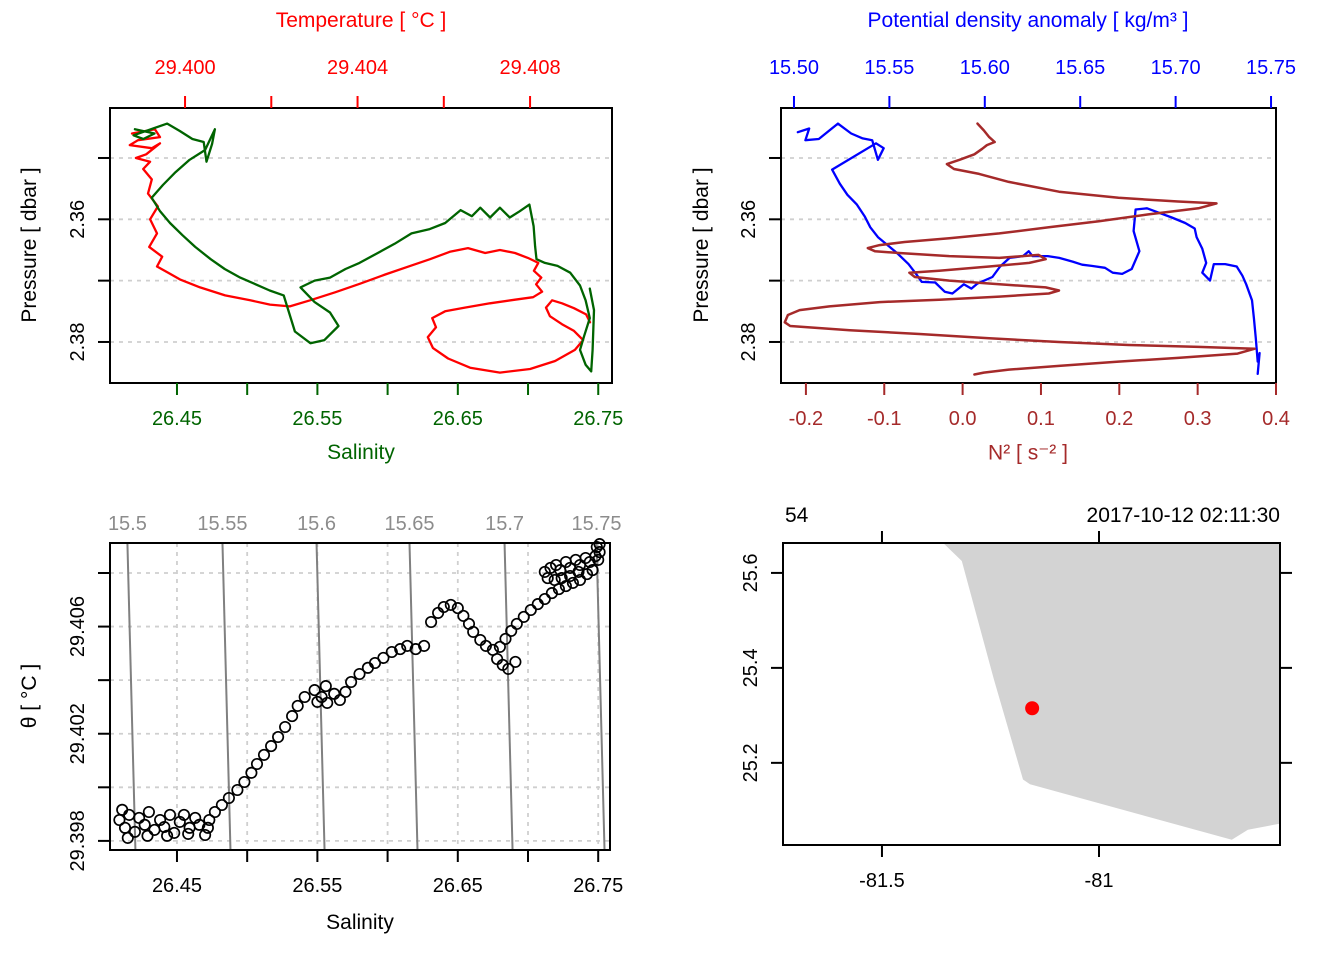 The image size is (1344, 960). Describe the element at coordinates (78, 840) in the screenshot. I see `tick-label: 29.398` at that location.